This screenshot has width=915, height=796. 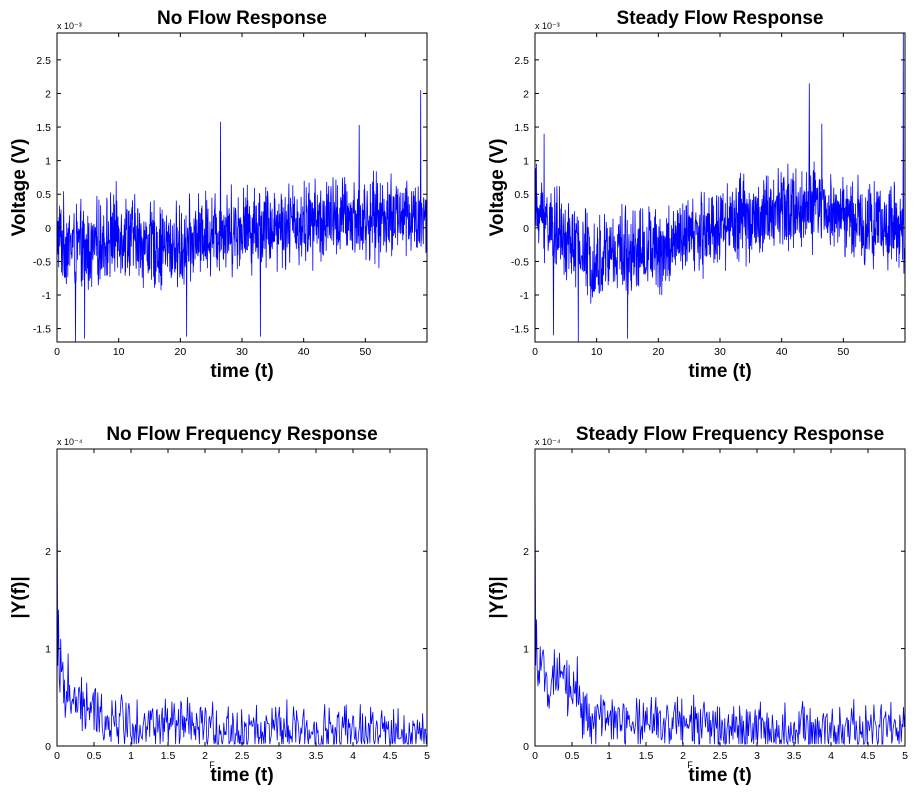 What do you see at coordinates (730, 434) in the screenshot?
I see `chart-title: Steady Flow Frequency Response` at bounding box center [730, 434].